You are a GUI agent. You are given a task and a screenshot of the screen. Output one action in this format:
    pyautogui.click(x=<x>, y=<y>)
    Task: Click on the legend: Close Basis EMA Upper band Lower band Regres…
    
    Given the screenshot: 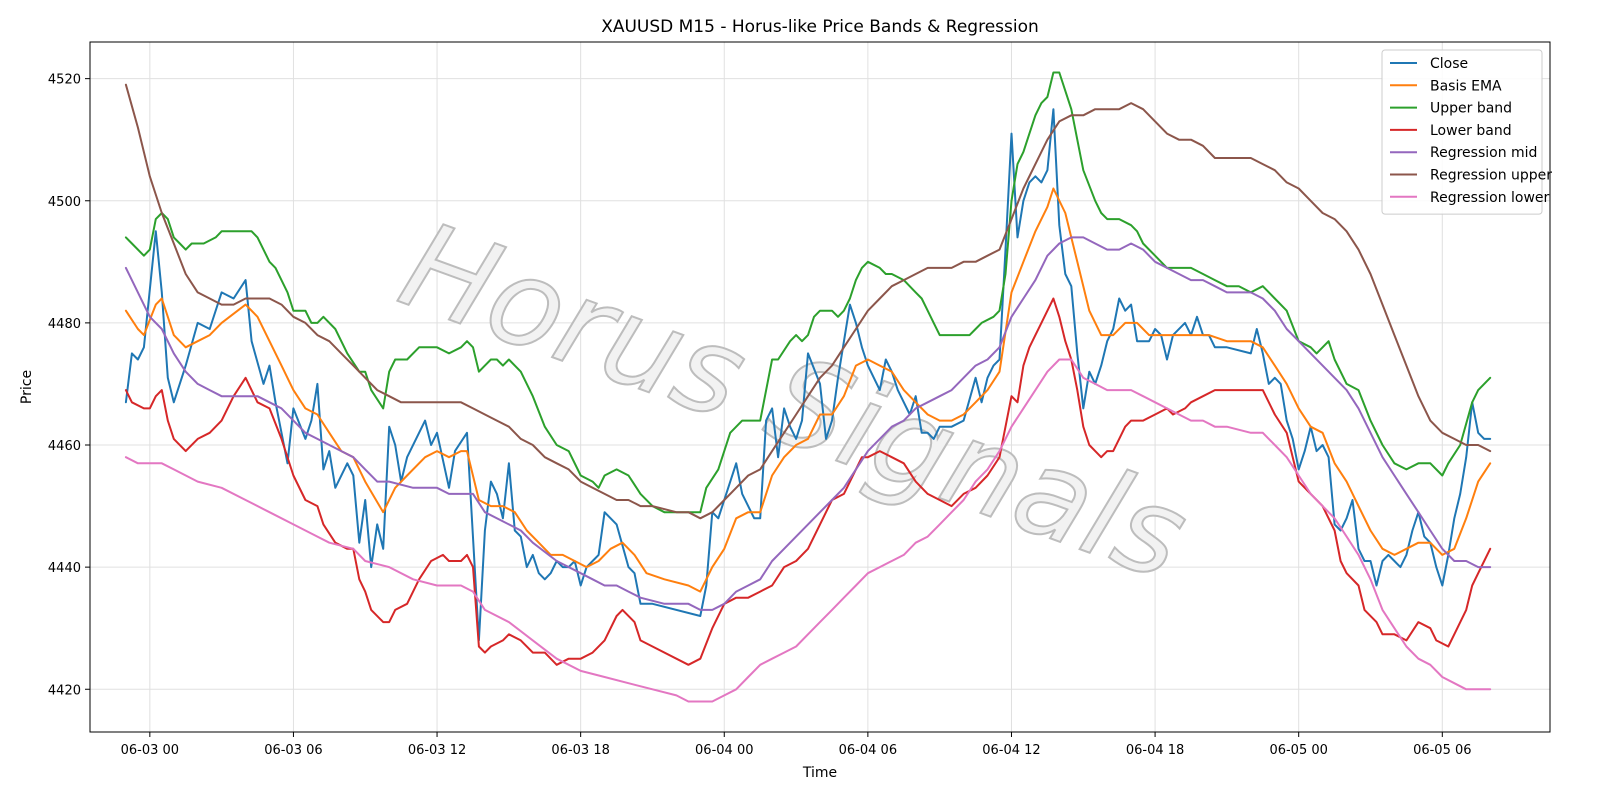 What is the action you would take?
    pyautogui.click(x=1466, y=132)
    